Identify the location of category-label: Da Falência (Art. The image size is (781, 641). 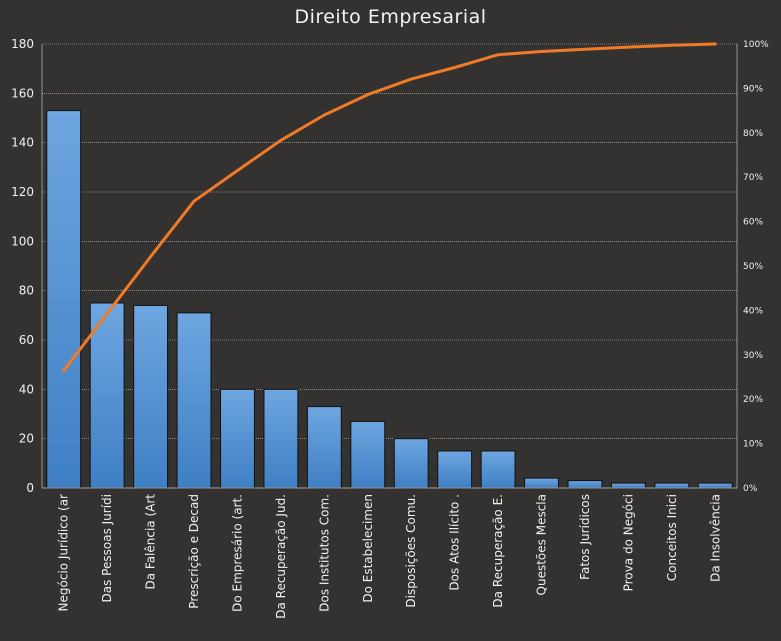
(151, 542).